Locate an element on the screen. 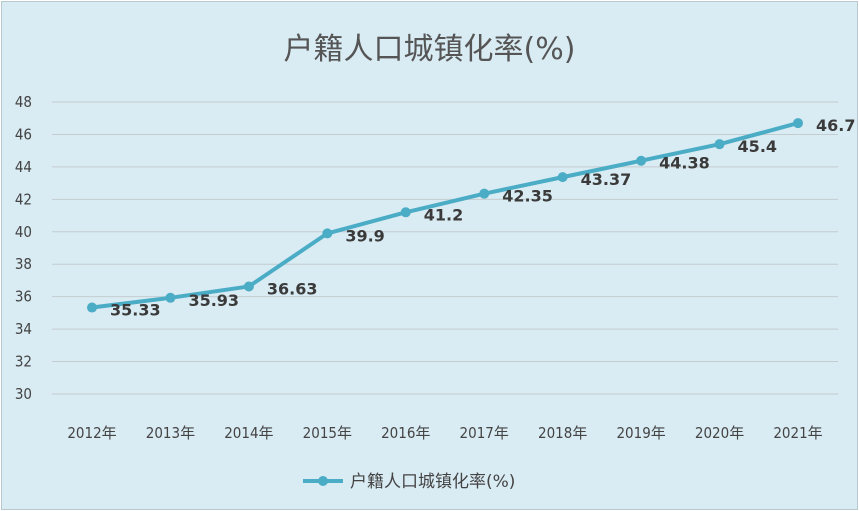 This screenshot has width=859, height=511. data-label: 42.35 is located at coordinates (527, 196).